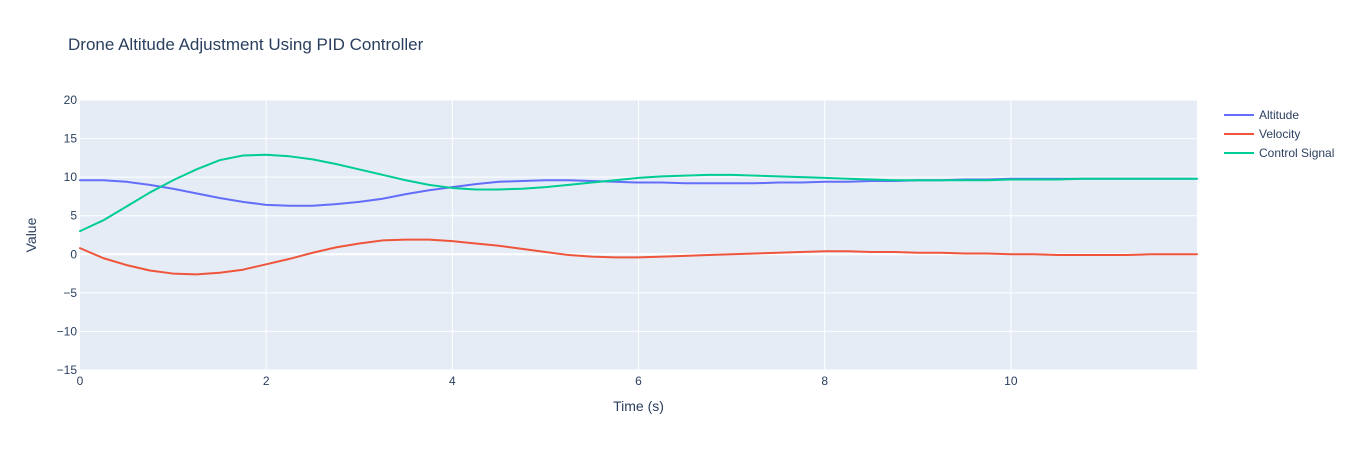 Image resolution: width=1361 pixels, height=450 pixels. Describe the element at coordinates (73, 254) in the screenshot. I see `y-tick-label: 0` at that location.